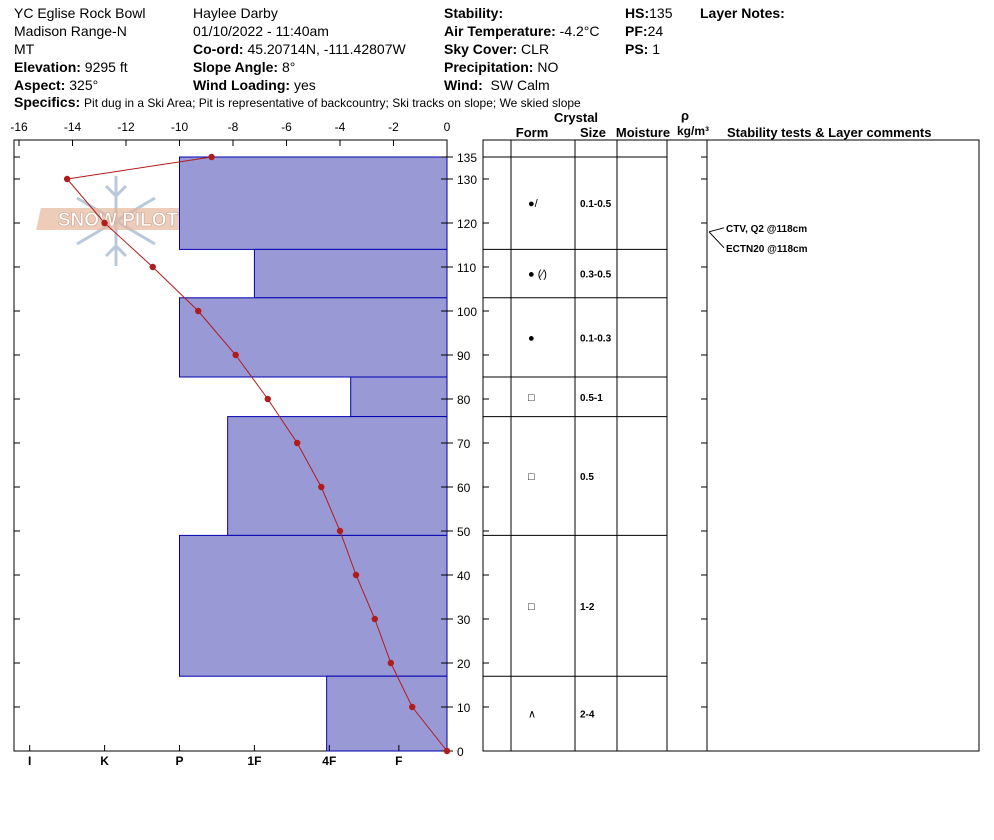  I want to click on form-header: Form, so click(532, 132).